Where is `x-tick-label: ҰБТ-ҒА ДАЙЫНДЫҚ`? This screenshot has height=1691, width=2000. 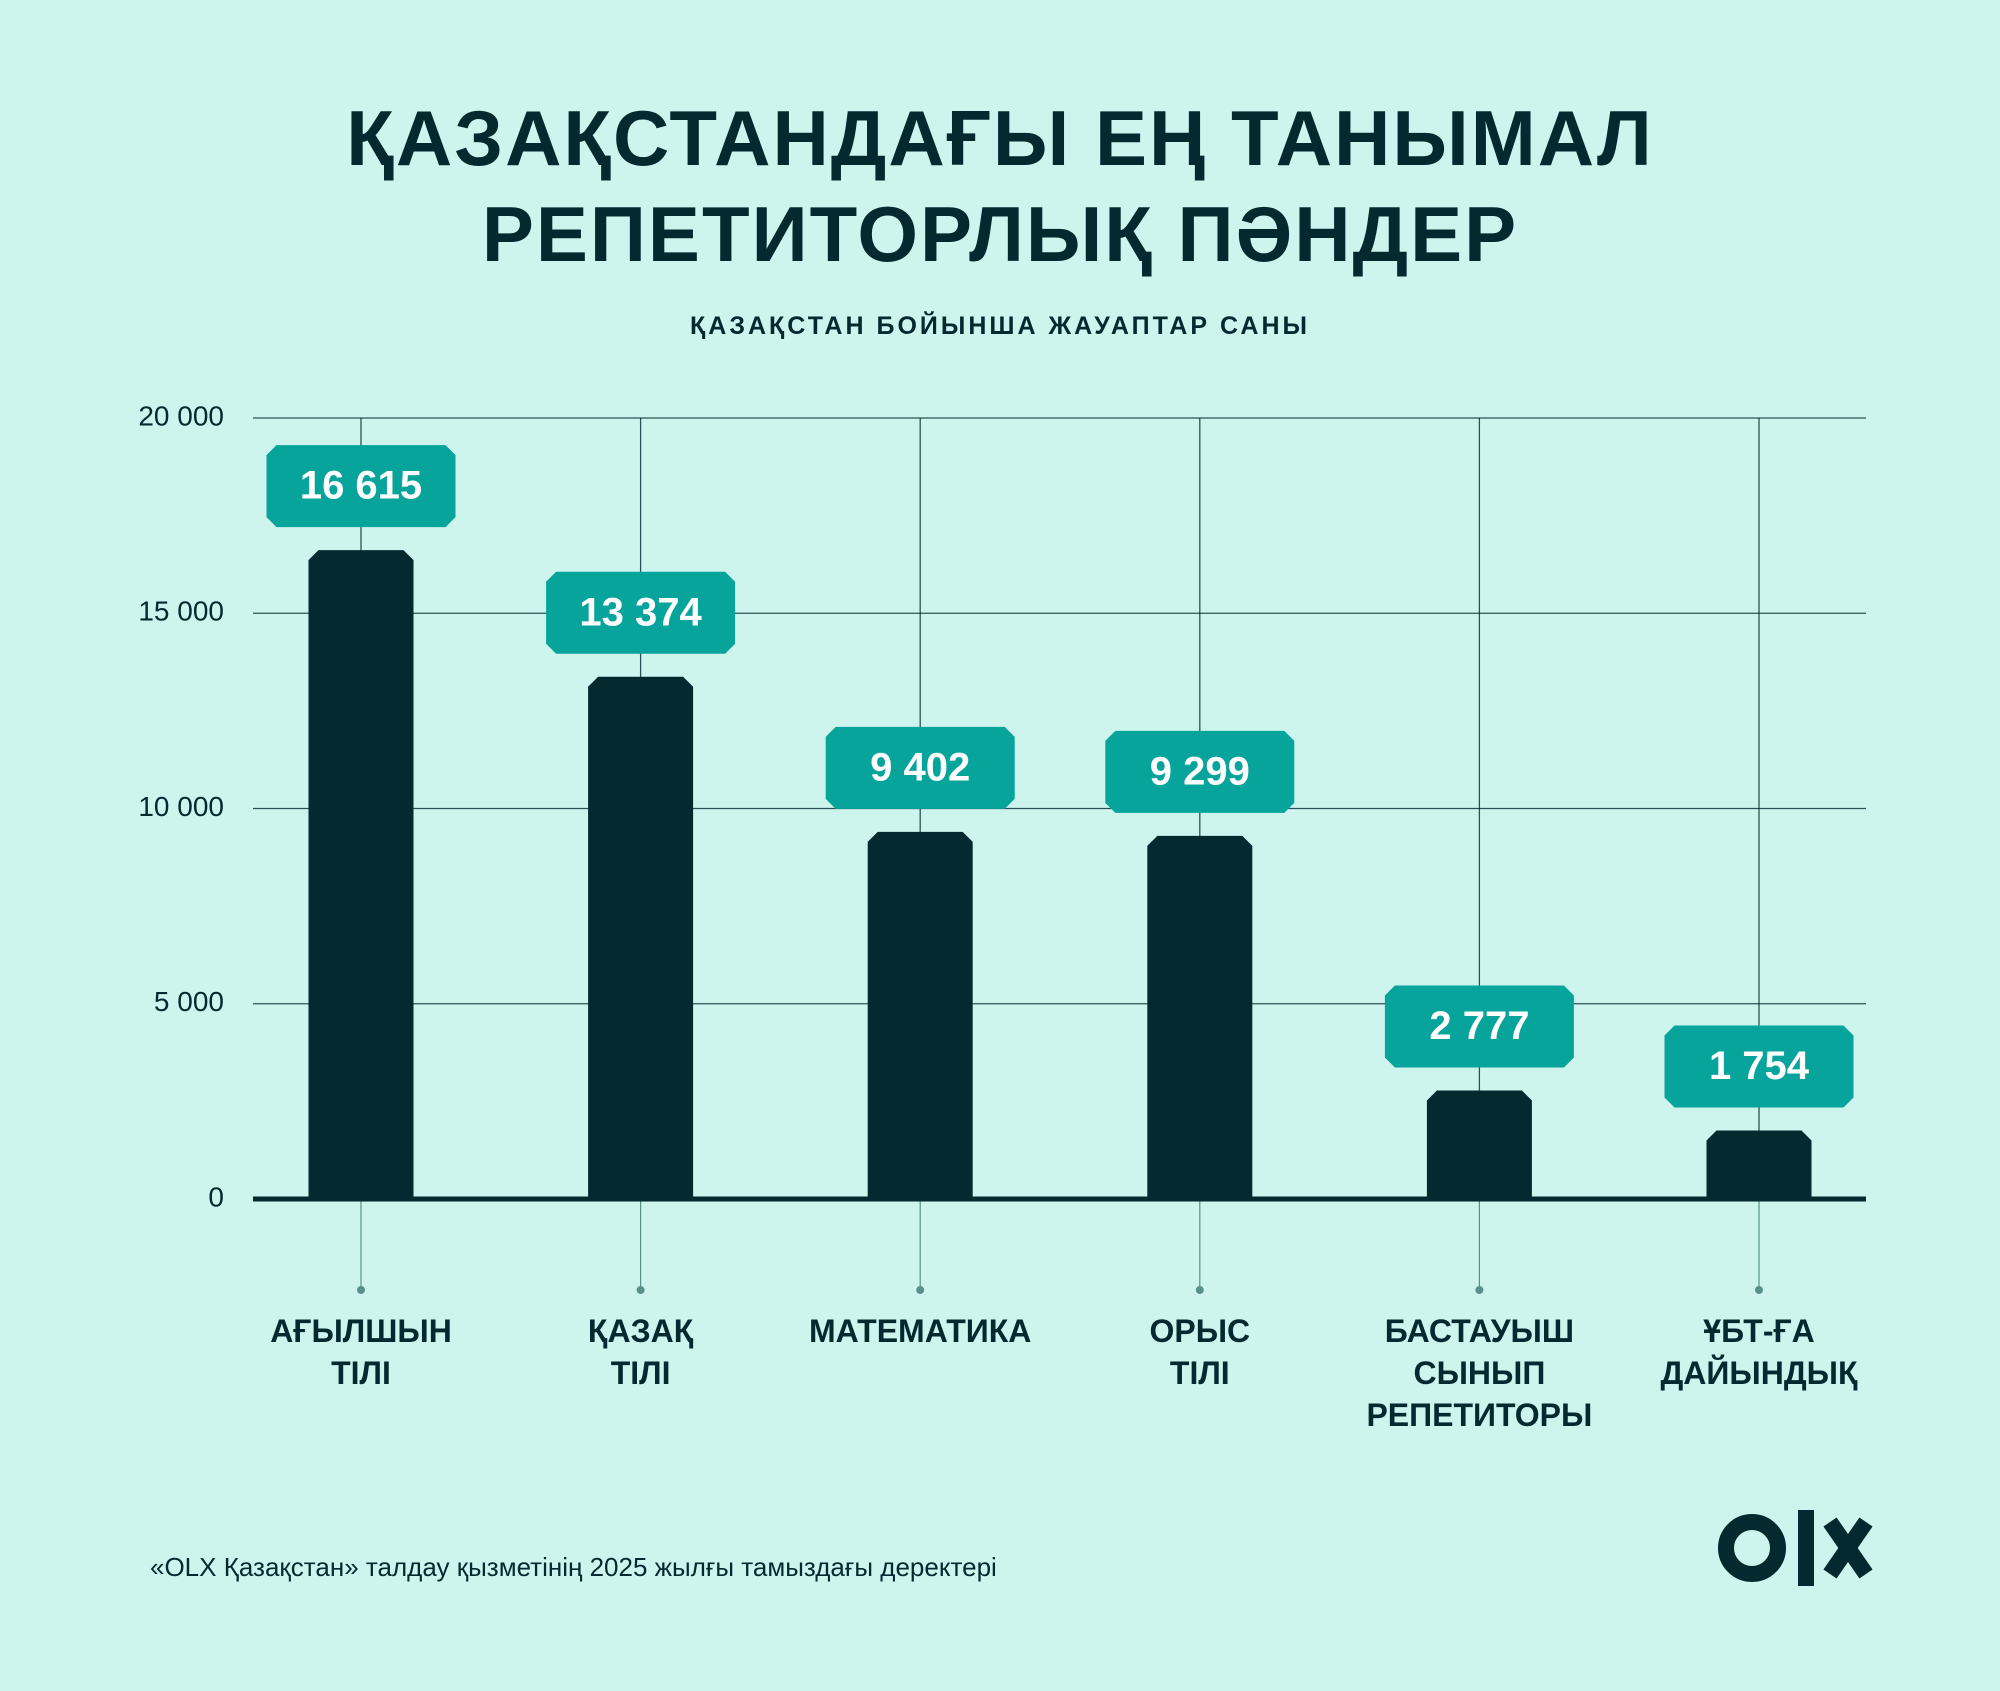
x-tick-label: ҰБТ-ҒА ДАЙЫНДЫҚ is located at coordinates (1759, 1352).